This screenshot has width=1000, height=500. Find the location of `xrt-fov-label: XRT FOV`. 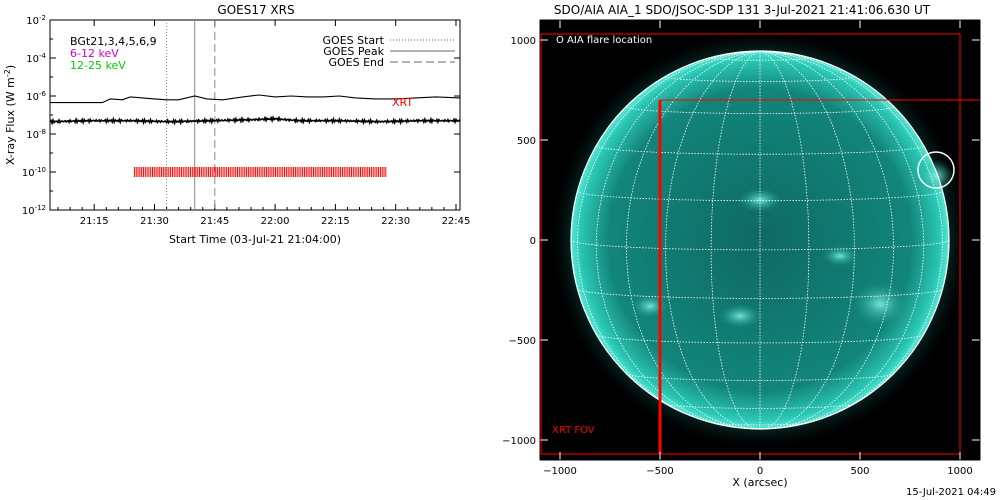

xrt-fov-label: XRT FOV is located at coordinates (573, 430).